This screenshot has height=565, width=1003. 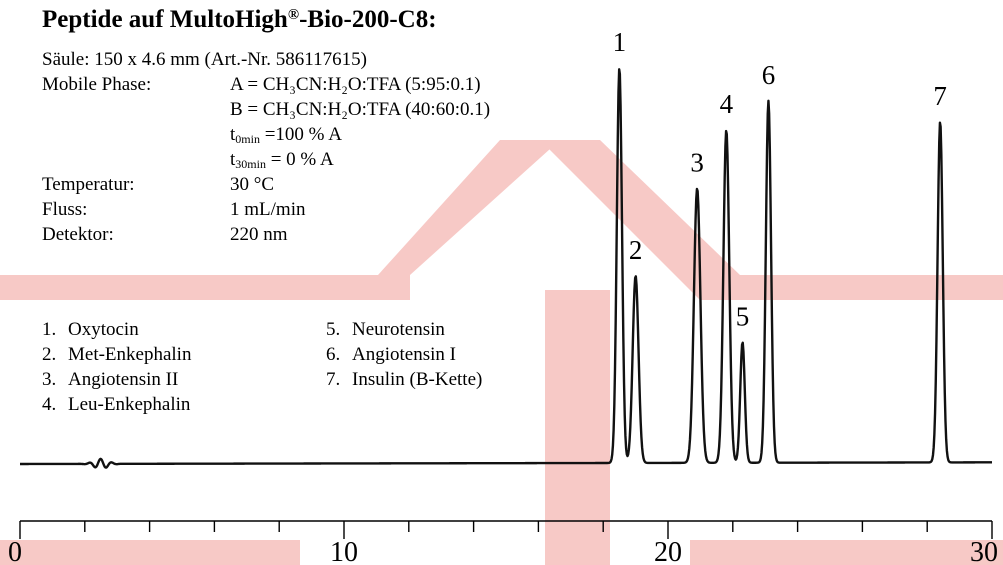 What do you see at coordinates (668, 551) in the screenshot?
I see `x-tick-label: 20` at bounding box center [668, 551].